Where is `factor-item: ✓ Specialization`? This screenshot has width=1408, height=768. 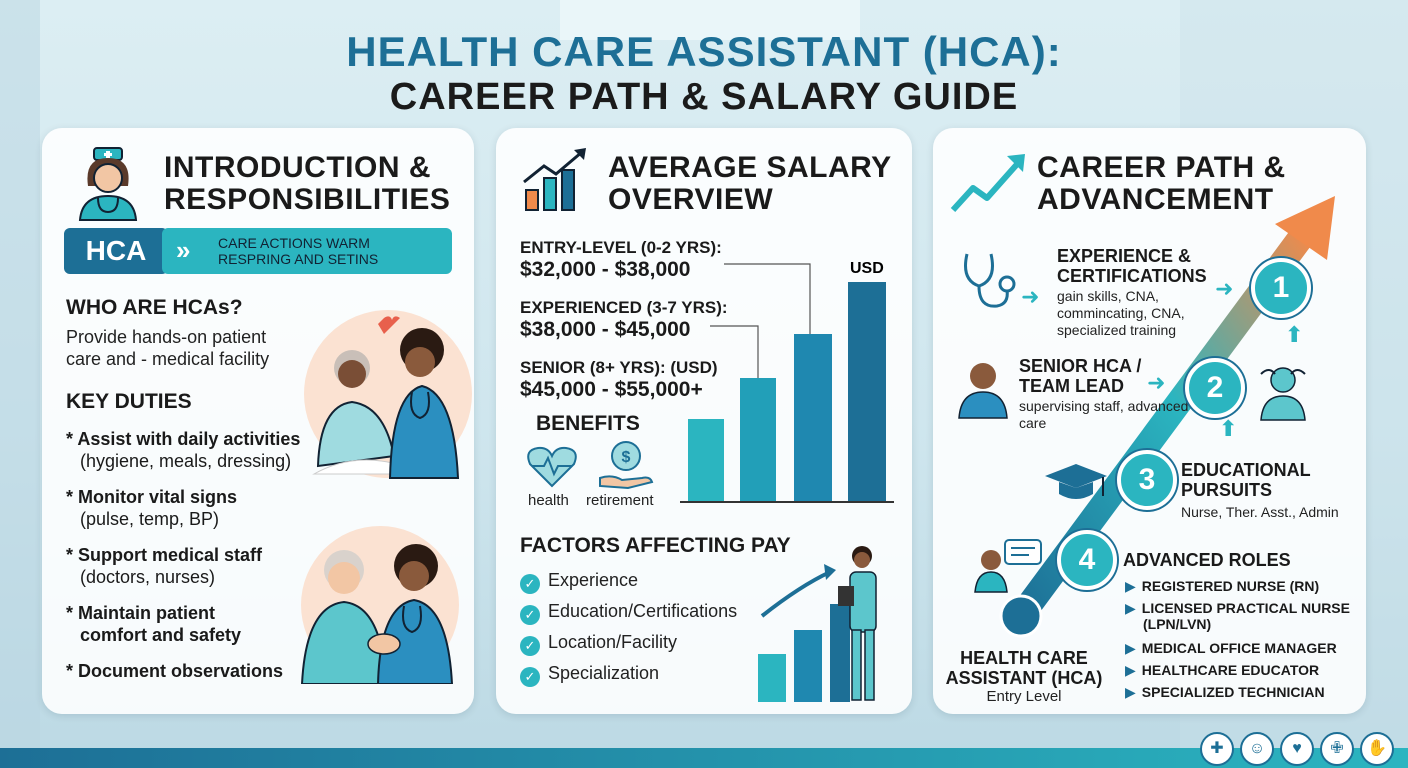 factor-item: ✓ Specialization is located at coordinates (589, 675).